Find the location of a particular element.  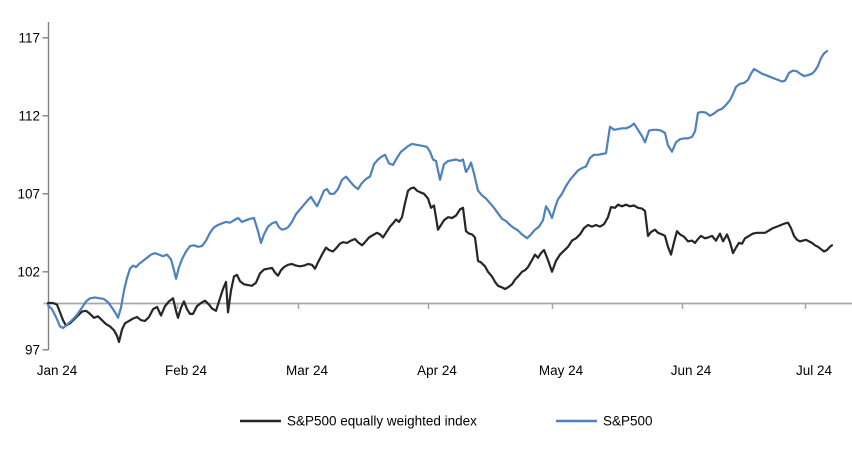

x-label-1: Feb 24 is located at coordinates (186, 370).